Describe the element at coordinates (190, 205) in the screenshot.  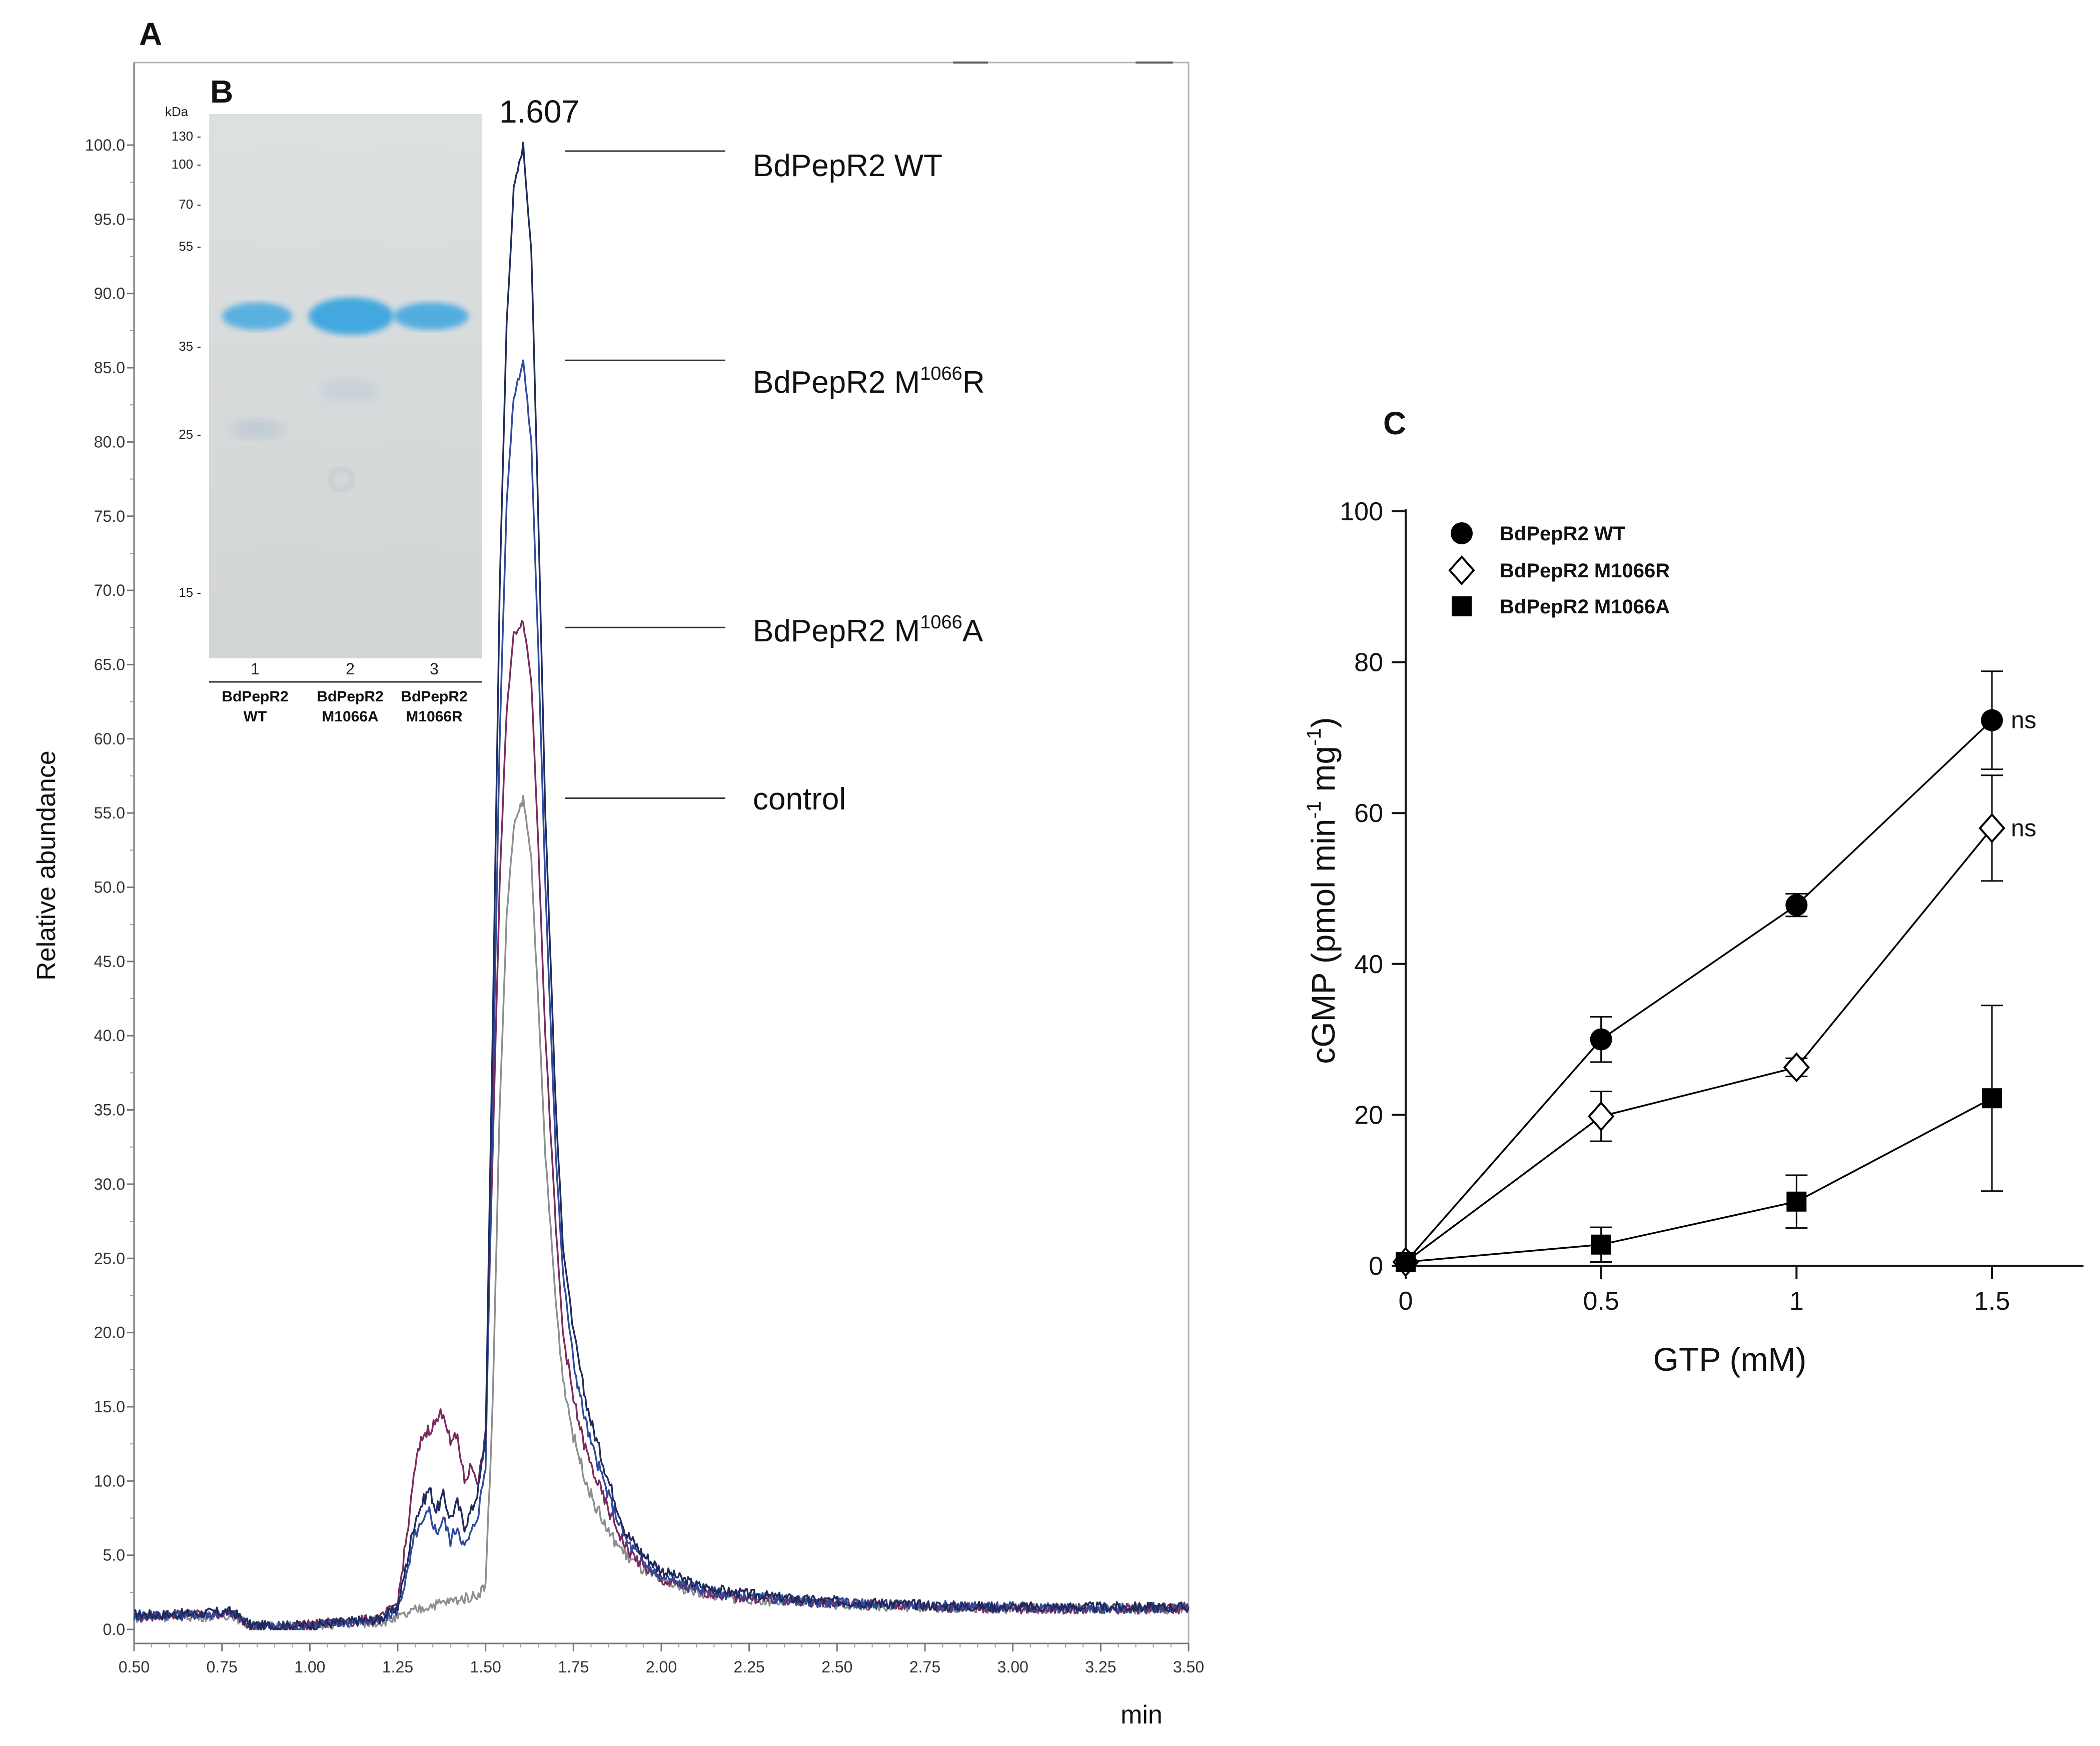
I see `gel-marker-70: 70 -` at that location.